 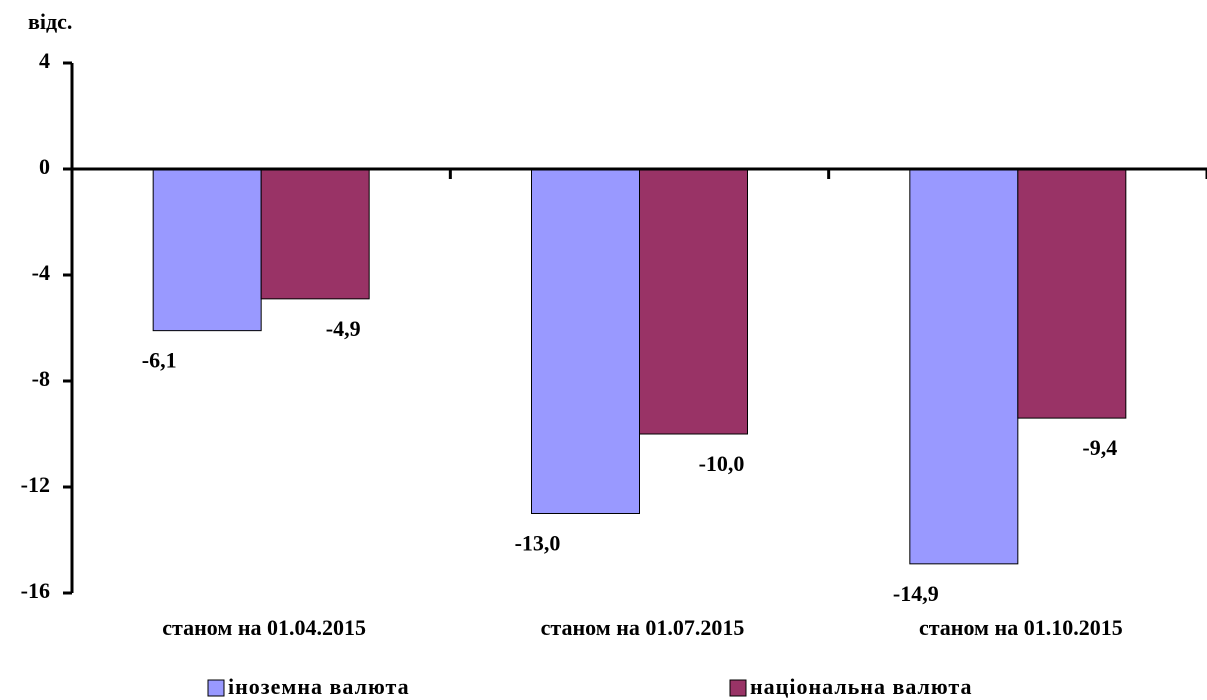 I want to click on y-tick-label: -4, so click(x=41, y=272).